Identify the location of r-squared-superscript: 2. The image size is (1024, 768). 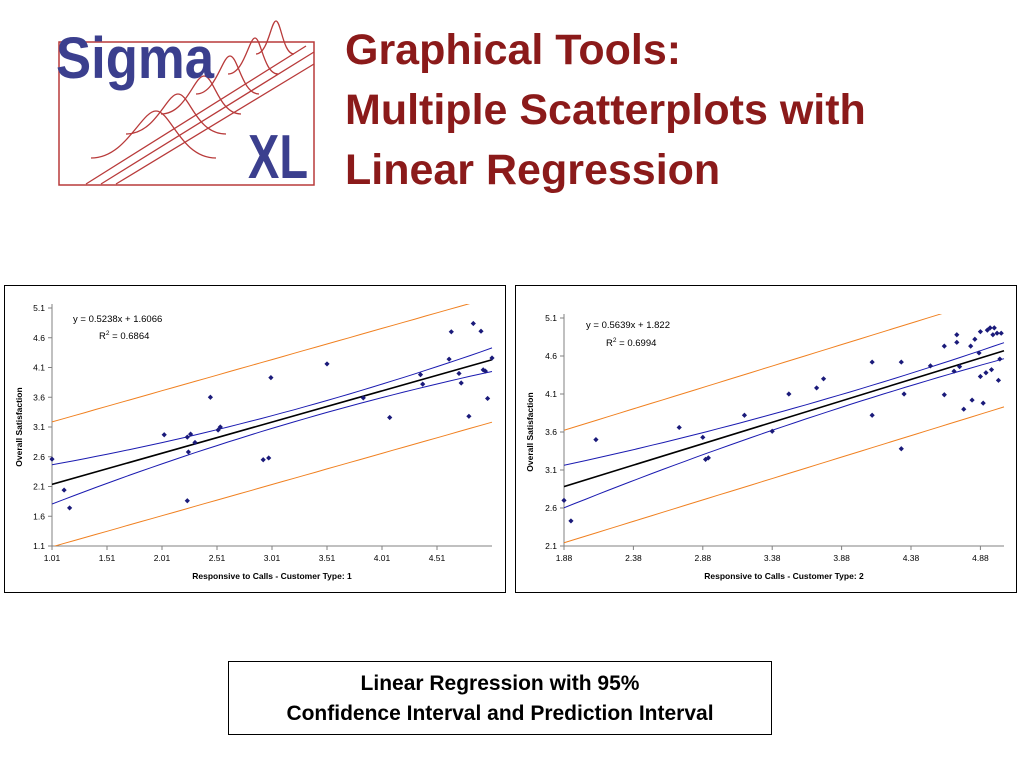
(108, 333).